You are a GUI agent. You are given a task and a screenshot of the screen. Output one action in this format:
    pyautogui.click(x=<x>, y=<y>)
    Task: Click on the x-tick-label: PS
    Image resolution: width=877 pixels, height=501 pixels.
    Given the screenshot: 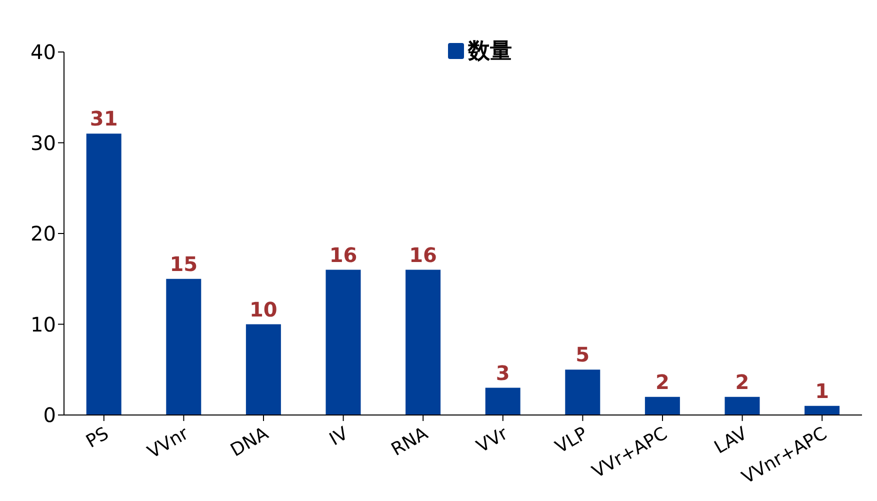 What is the action you would take?
    pyautogui.click(x=97, y=437)
    